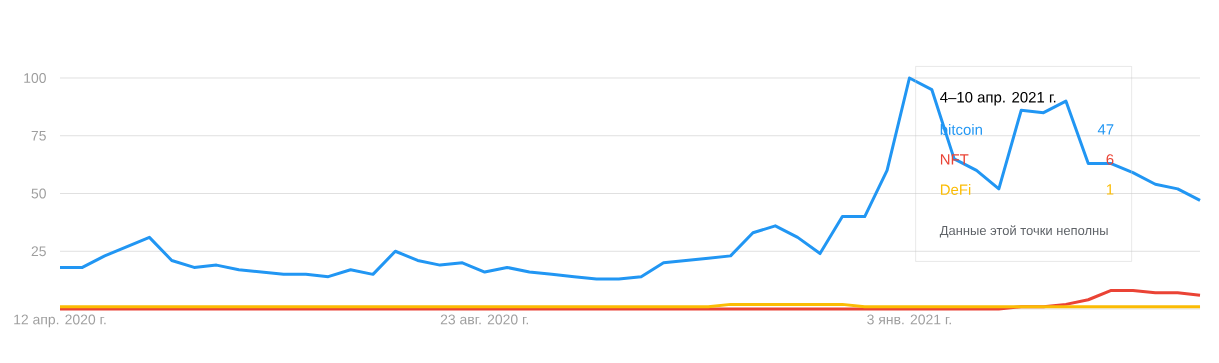 Image resolution: width=1219 pixels, height=363 pixels. Describe the element at coordinates (955, 189) in the screenshot. I see `text: DeFi` at that location.